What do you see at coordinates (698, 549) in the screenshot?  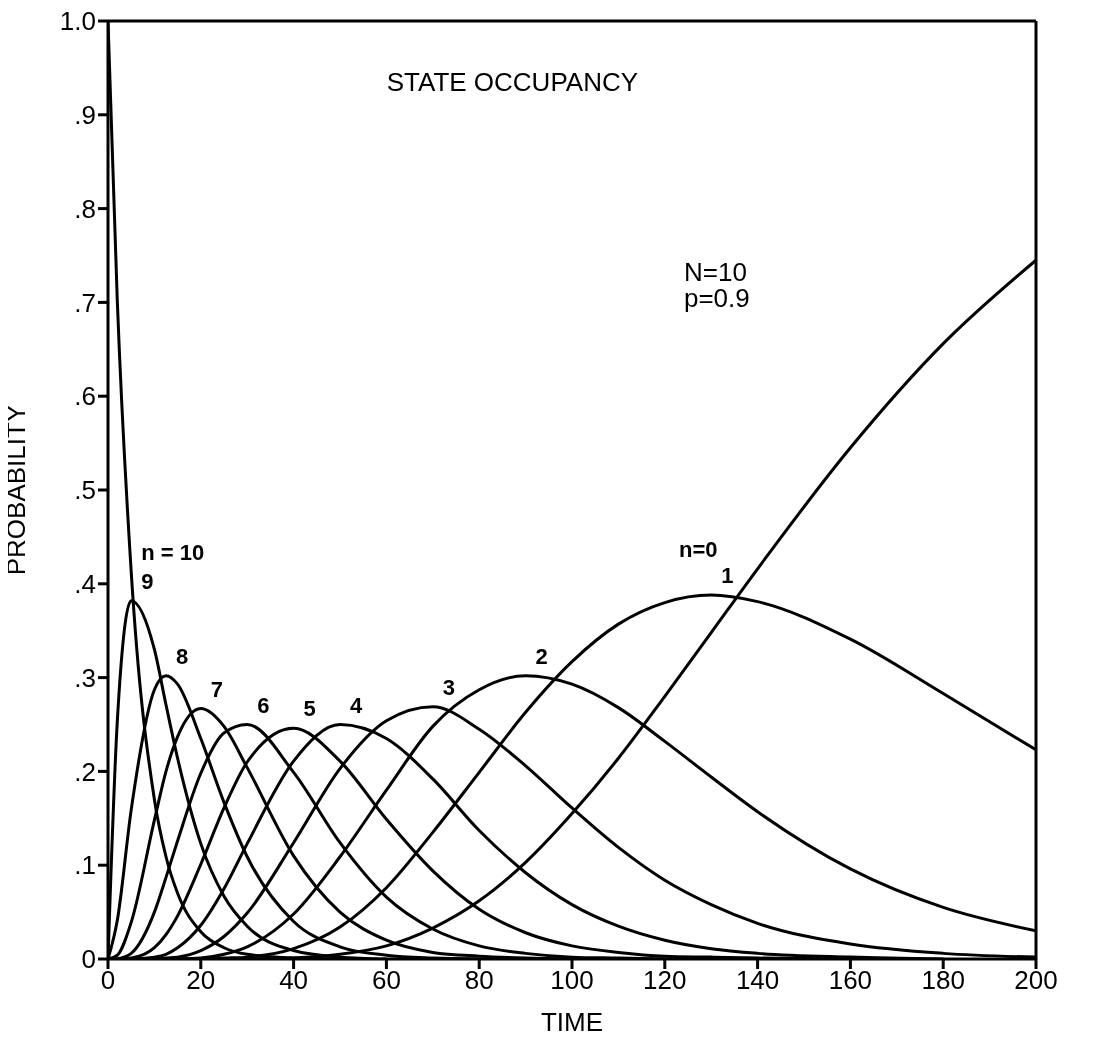 I see `series-label: n=0` at bounding box center [698, 549].